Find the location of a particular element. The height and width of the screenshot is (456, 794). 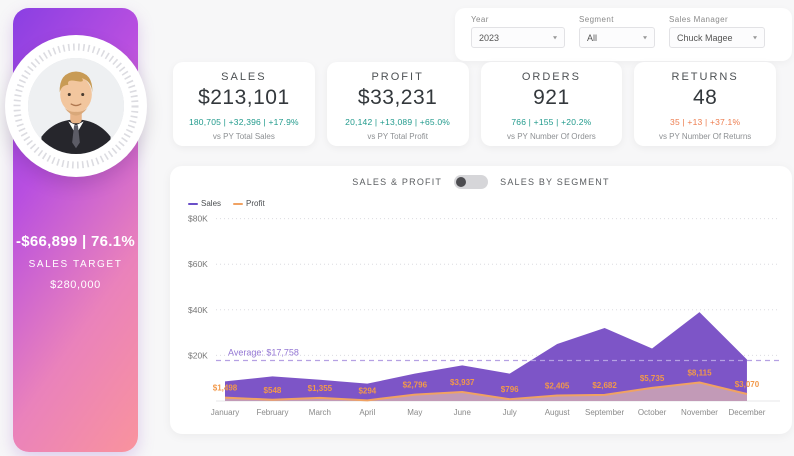

x-axis-label: June is located at coordinates (463, 412).